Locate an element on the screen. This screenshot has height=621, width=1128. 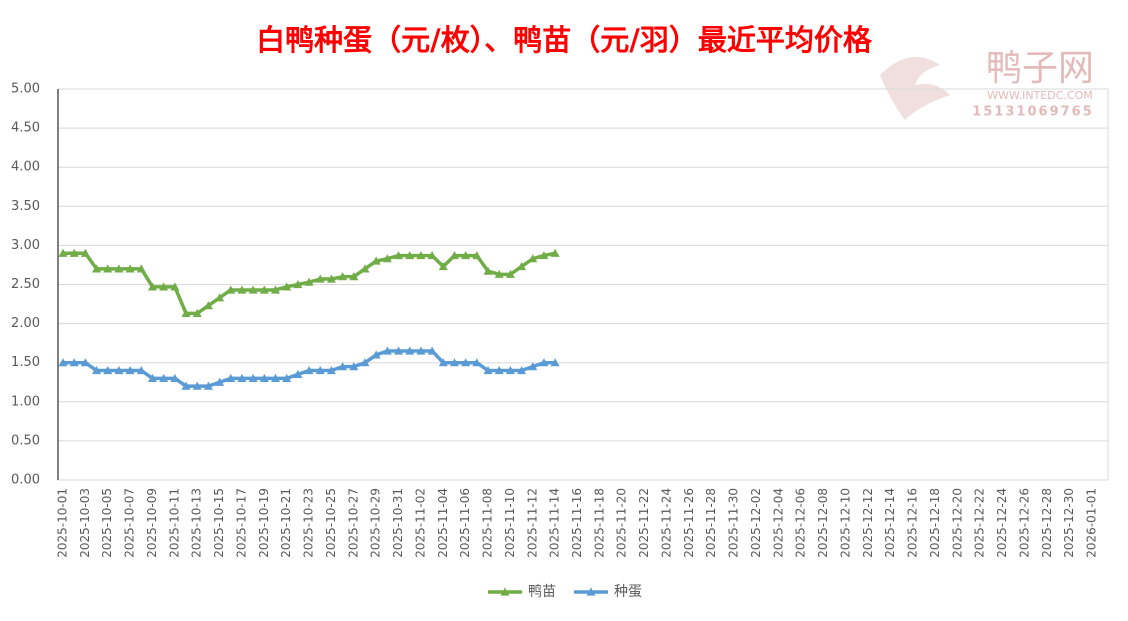
x-tick-label: 2025-12-06 is located at coordinates (801, 523).